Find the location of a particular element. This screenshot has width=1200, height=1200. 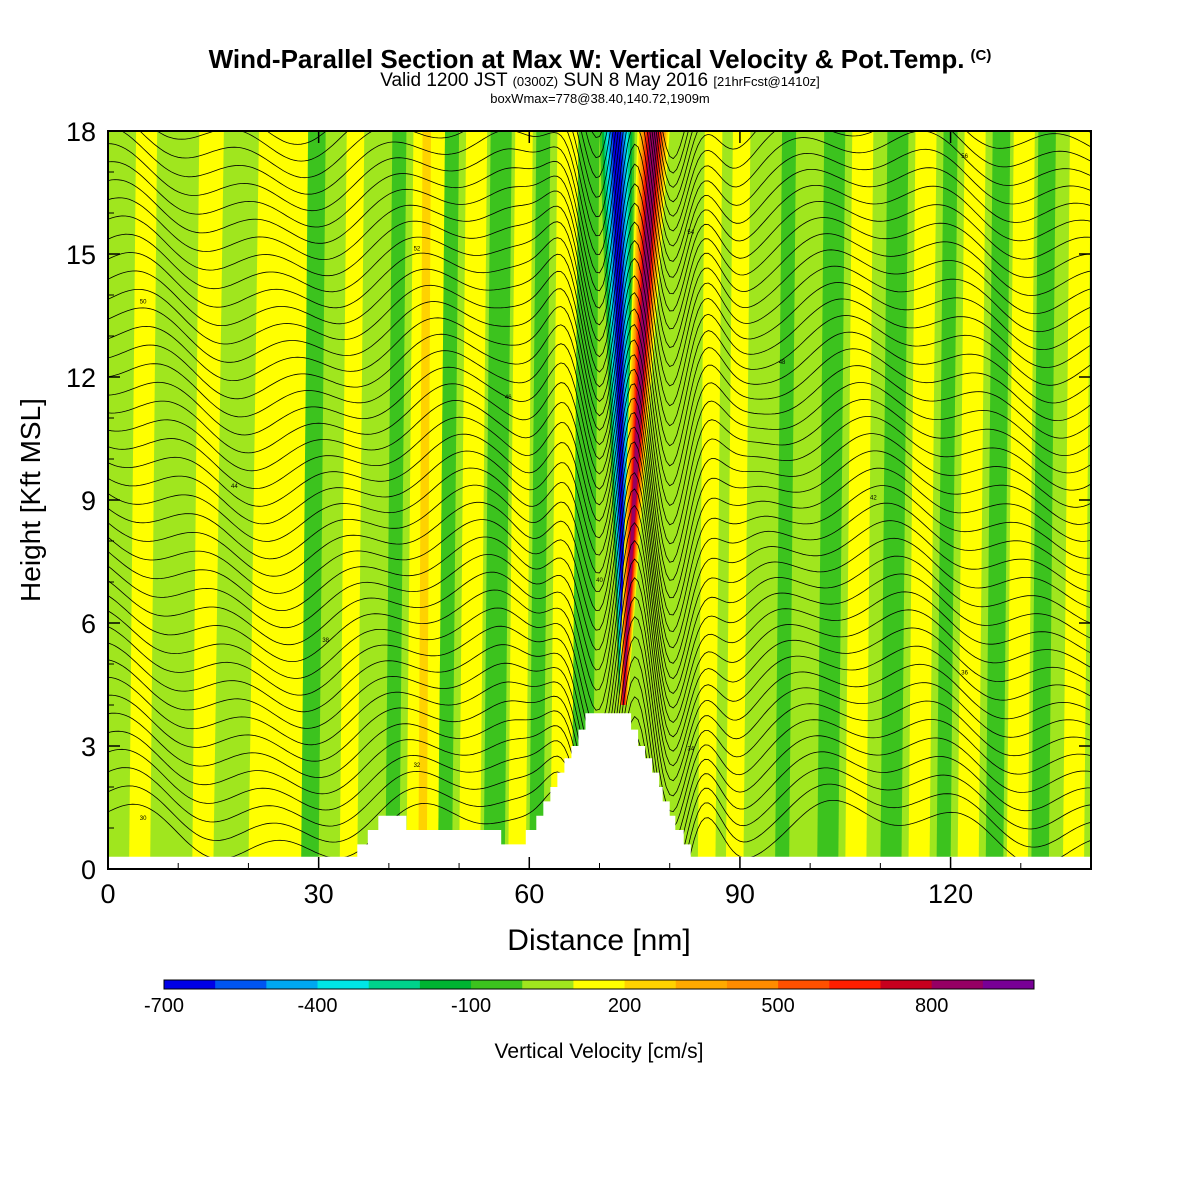

valid-utc: (0300Z) is located at coordinates (535, 81).